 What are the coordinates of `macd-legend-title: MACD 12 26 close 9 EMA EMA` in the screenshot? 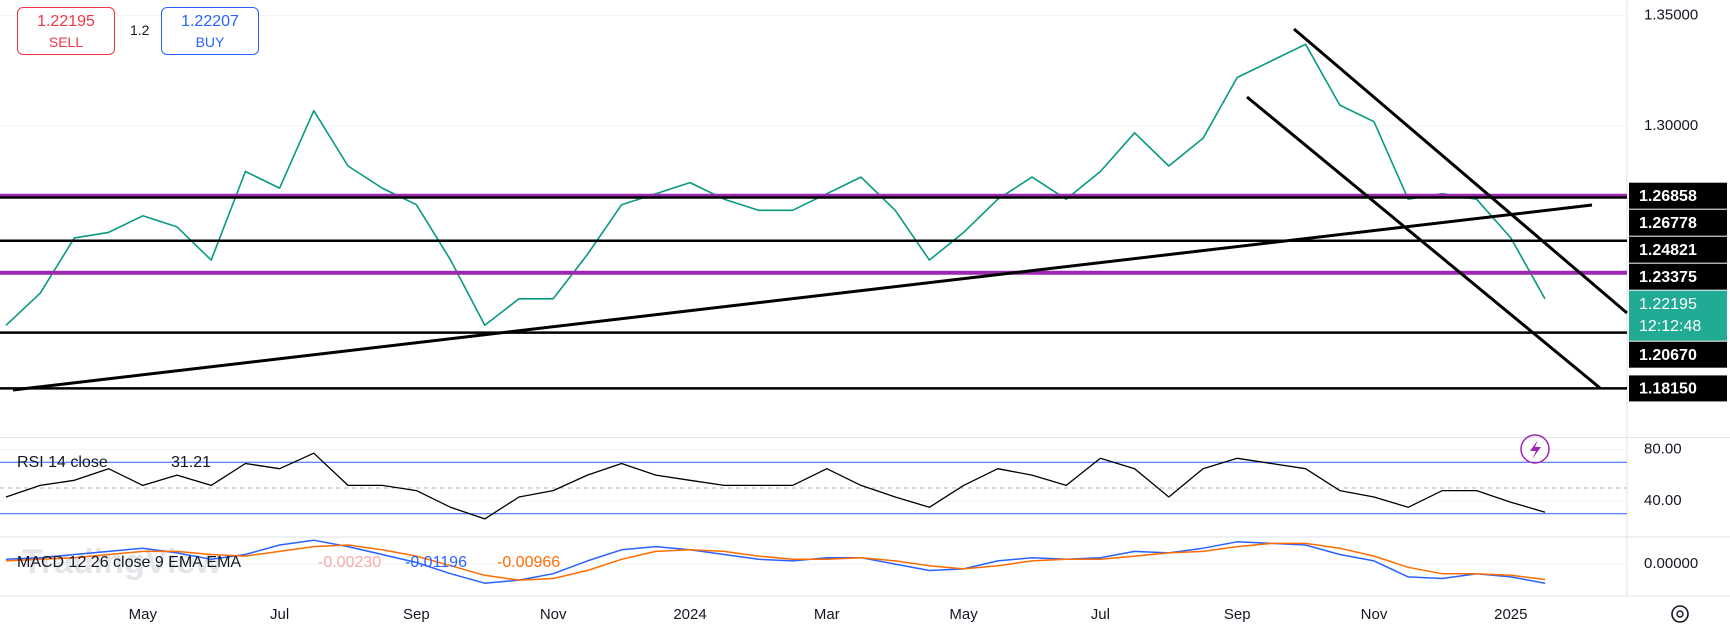 It's located at (129, 562).